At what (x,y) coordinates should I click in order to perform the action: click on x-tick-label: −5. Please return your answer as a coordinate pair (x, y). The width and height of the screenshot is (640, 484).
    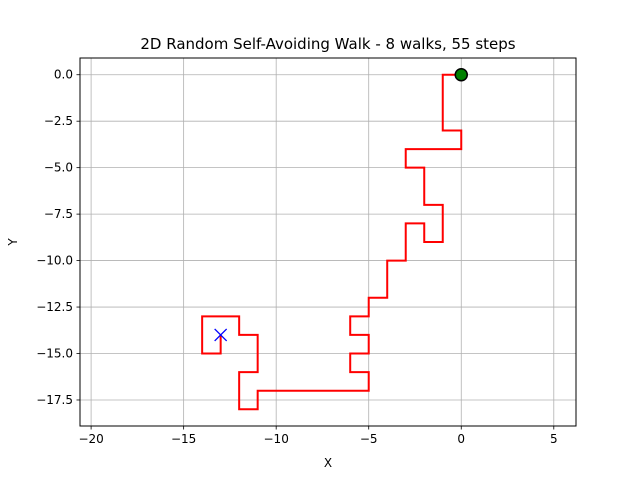
    Looking at the image, I should click on (369, 439).